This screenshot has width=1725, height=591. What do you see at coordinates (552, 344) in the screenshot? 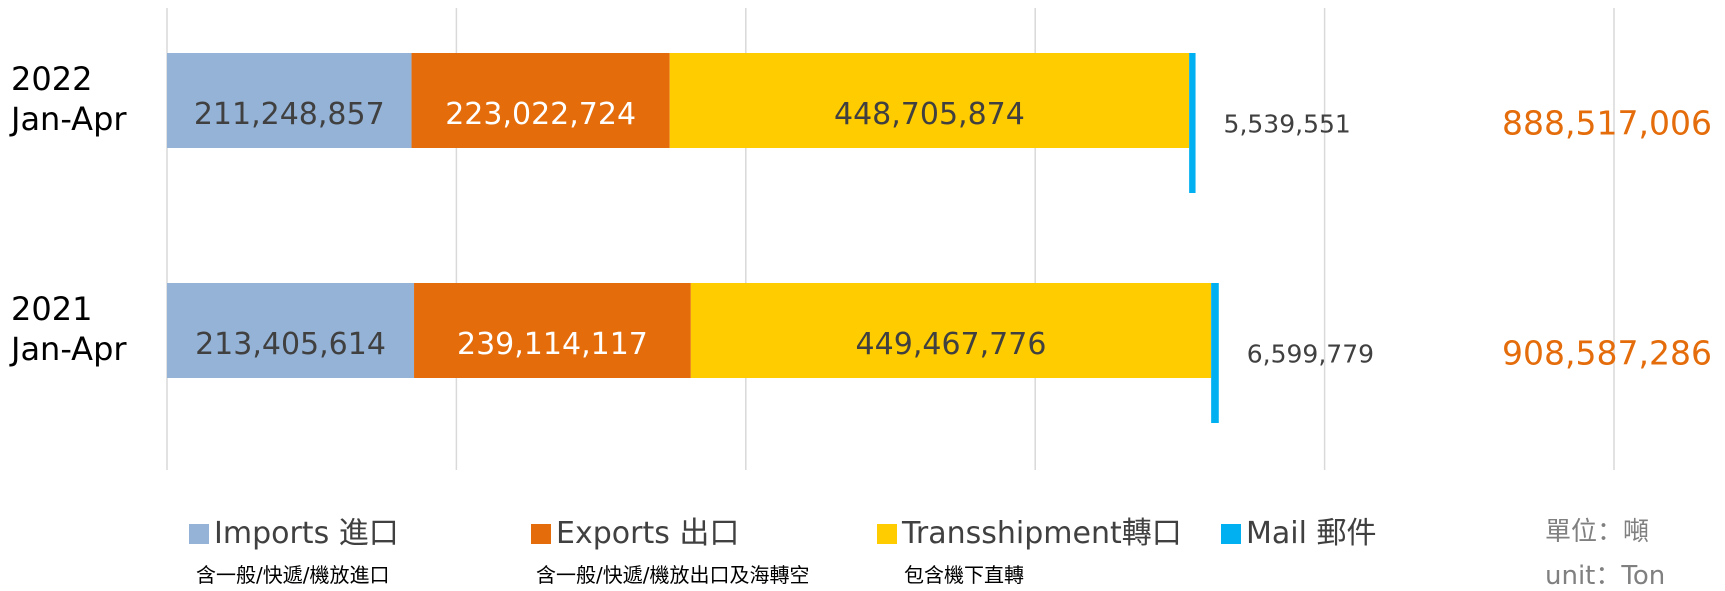
I see `data-label: 239,114,117` at bounding box center [552, 344].